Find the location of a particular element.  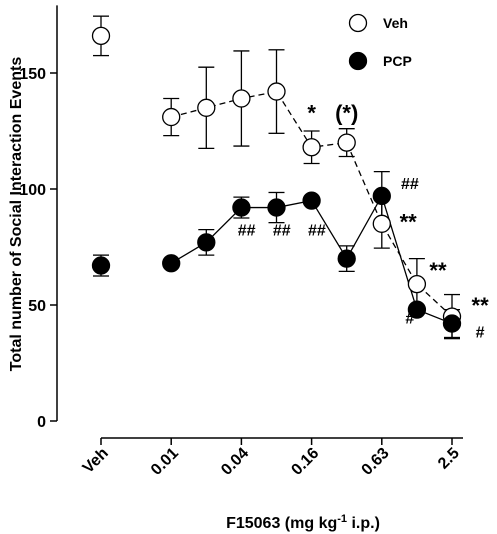

significance-annotation: (*) is located at coordinates (346, 112).